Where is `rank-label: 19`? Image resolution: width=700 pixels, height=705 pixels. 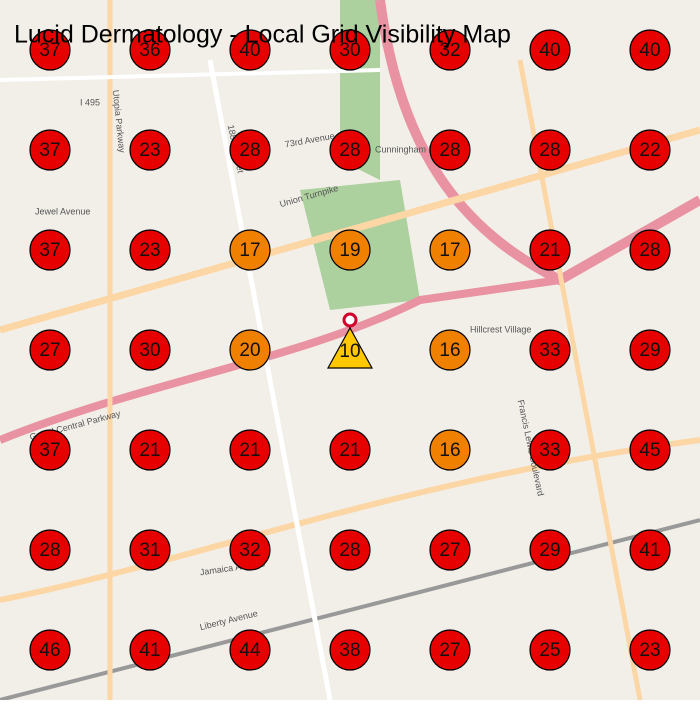
rank-label: 19 is located at coordinates (349, 250).